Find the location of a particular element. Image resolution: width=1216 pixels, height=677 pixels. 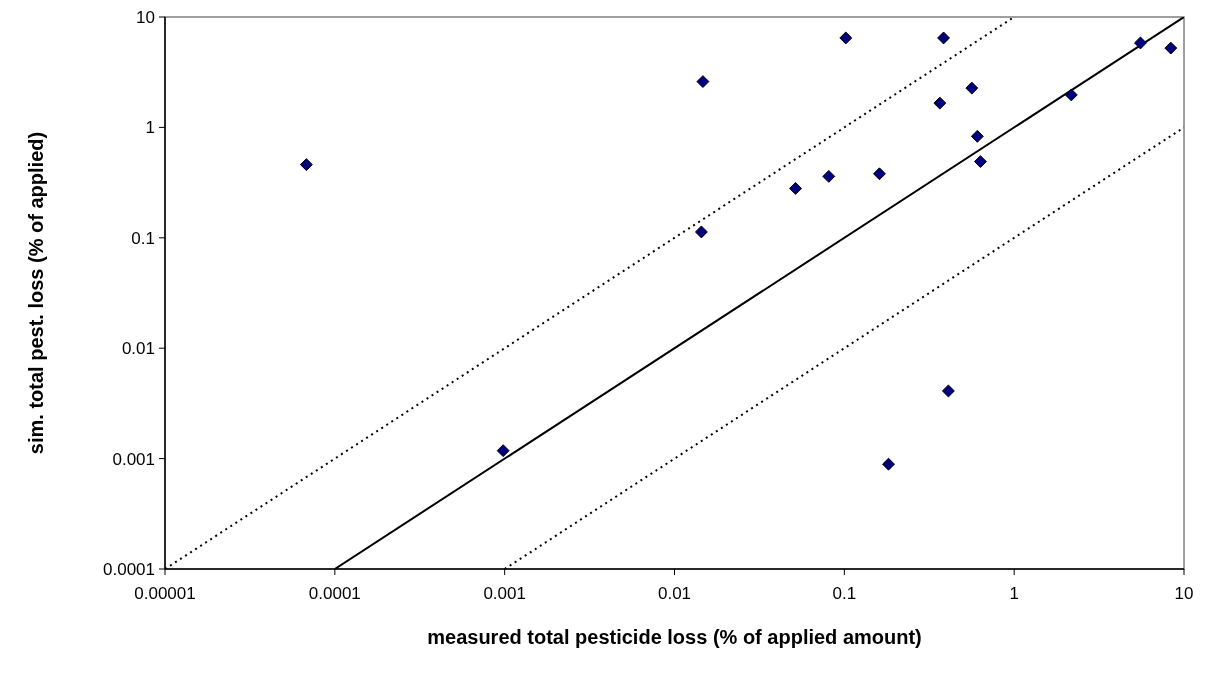

x-tick-label: 0.0001 is located at coordinates (334, 593).